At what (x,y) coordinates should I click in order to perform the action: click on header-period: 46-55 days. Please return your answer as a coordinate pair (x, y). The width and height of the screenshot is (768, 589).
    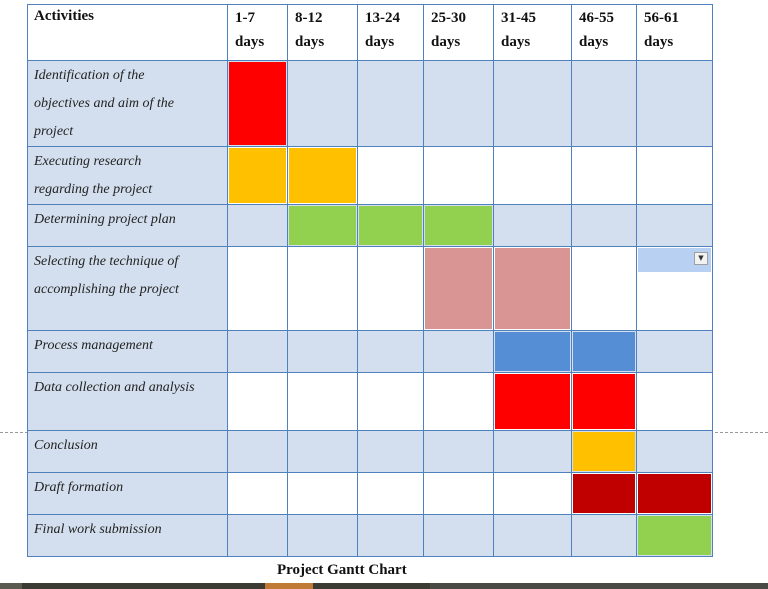
    Looking at the image, I should click on (604, 32).